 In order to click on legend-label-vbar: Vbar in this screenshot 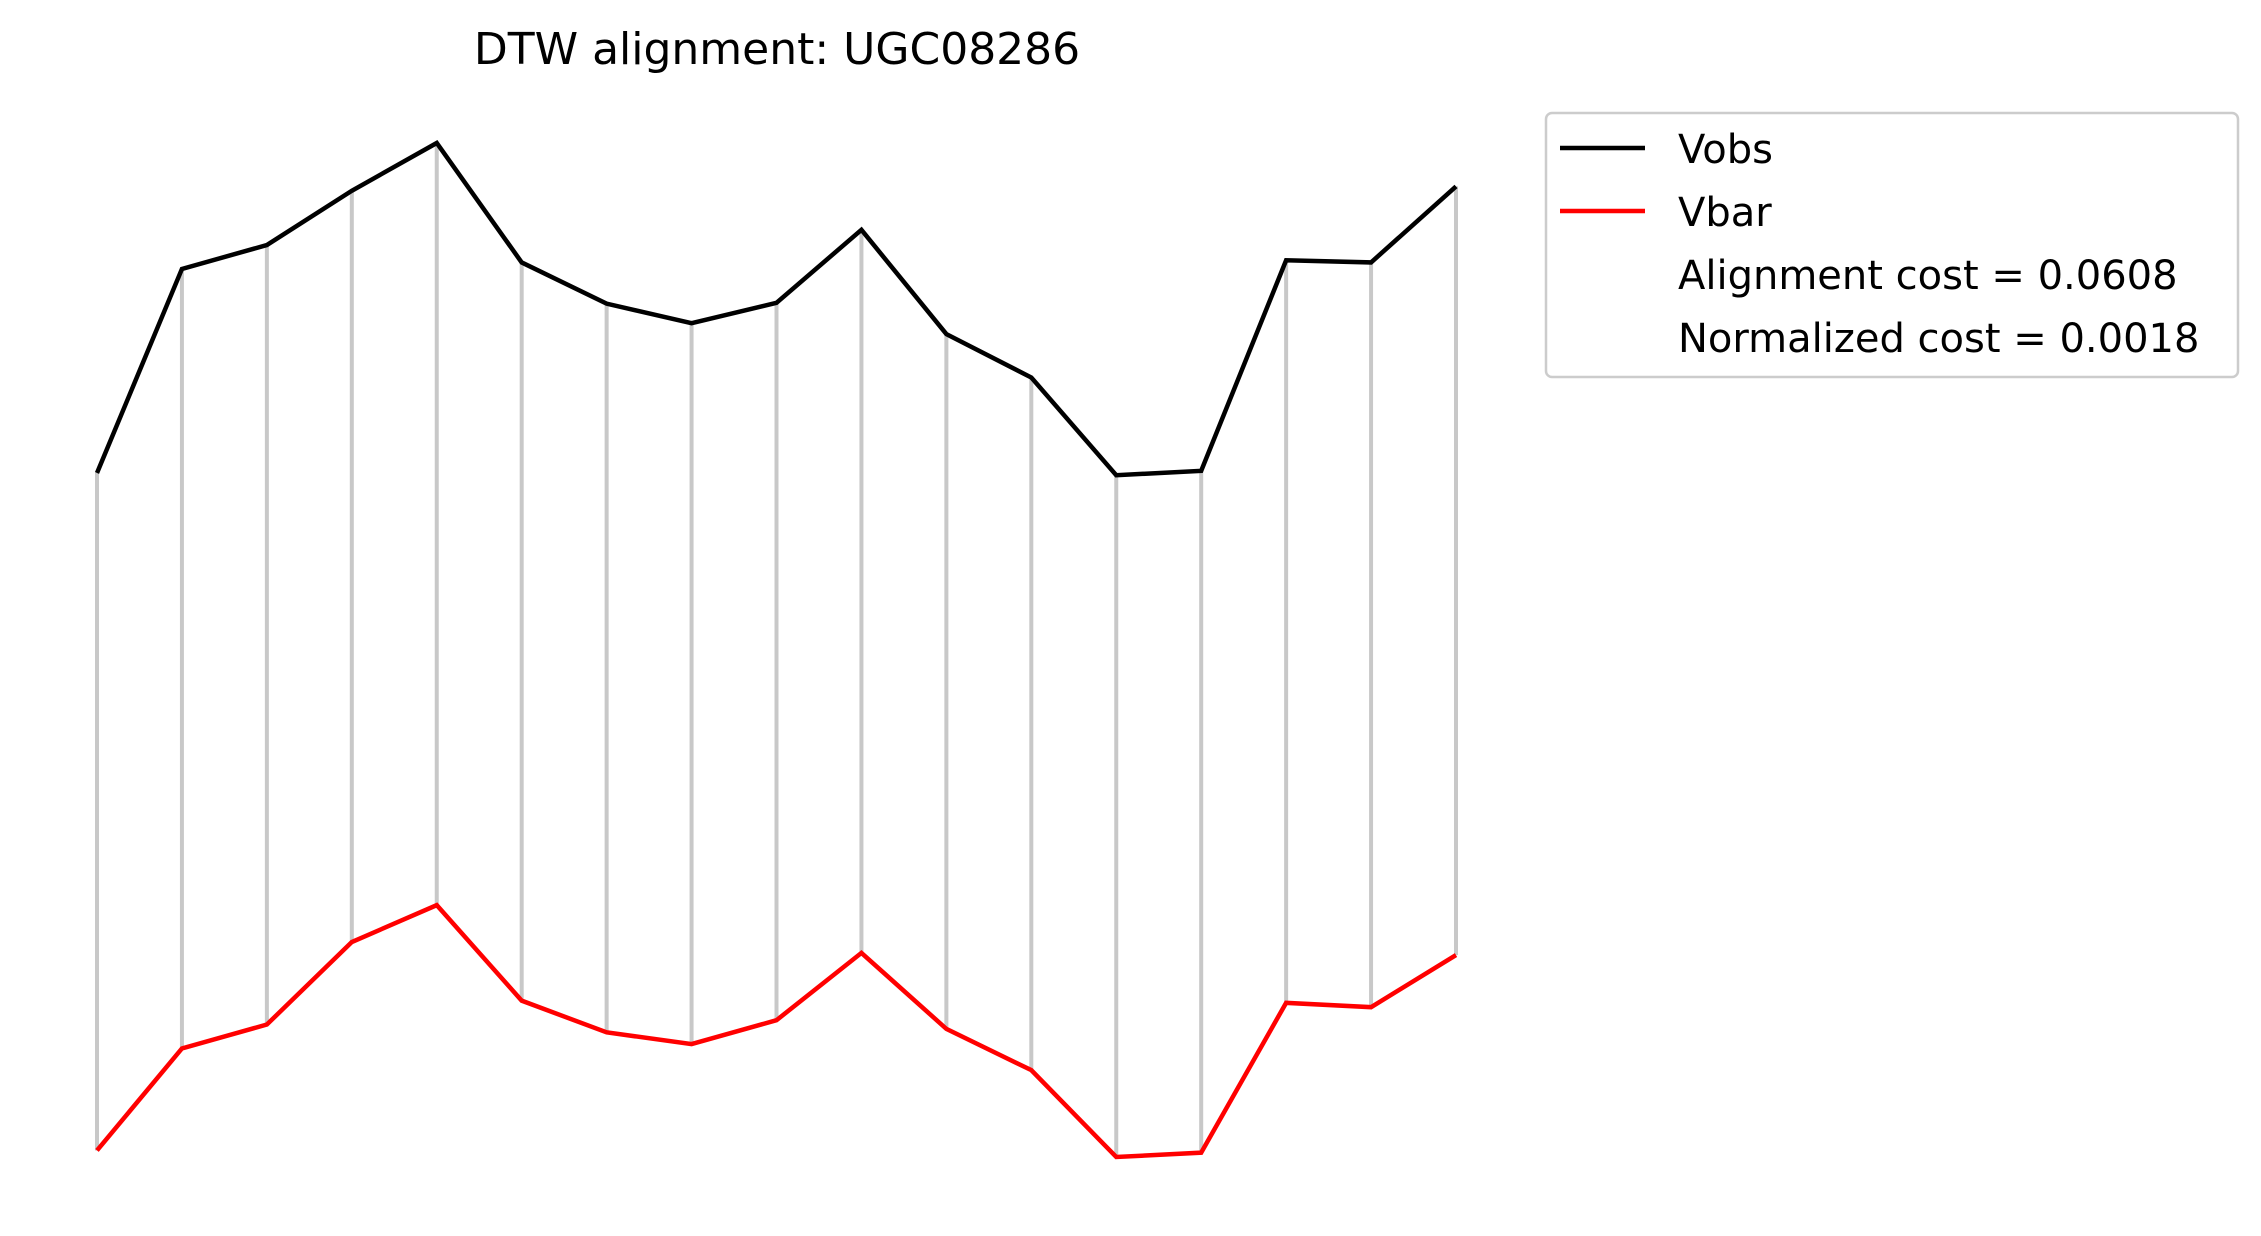, I will do `click(1725, 213)`.